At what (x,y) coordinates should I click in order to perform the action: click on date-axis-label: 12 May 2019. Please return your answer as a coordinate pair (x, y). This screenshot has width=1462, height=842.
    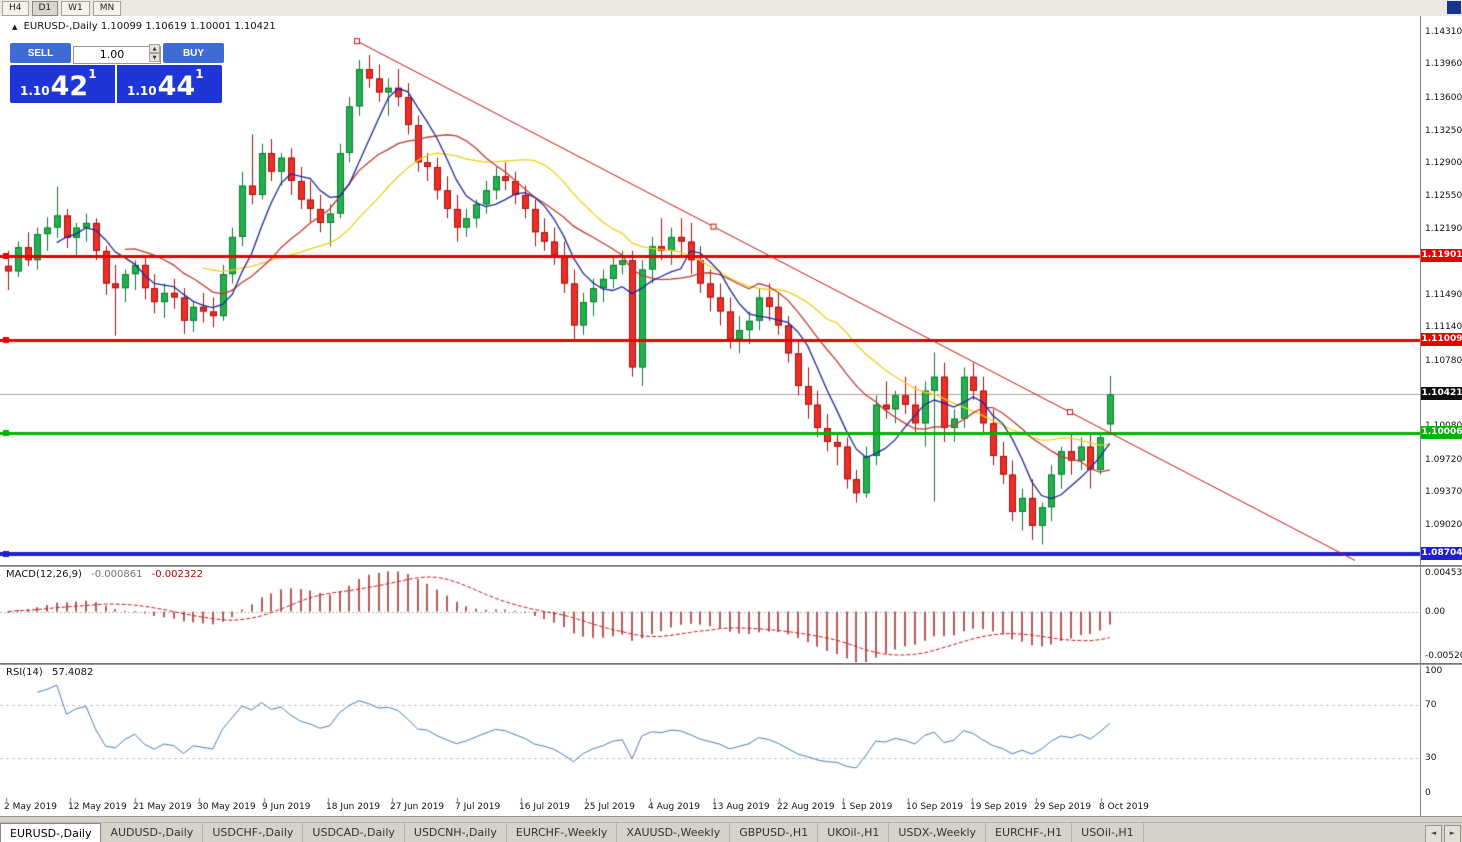
    Looking at the image, I should click on (97, 807).